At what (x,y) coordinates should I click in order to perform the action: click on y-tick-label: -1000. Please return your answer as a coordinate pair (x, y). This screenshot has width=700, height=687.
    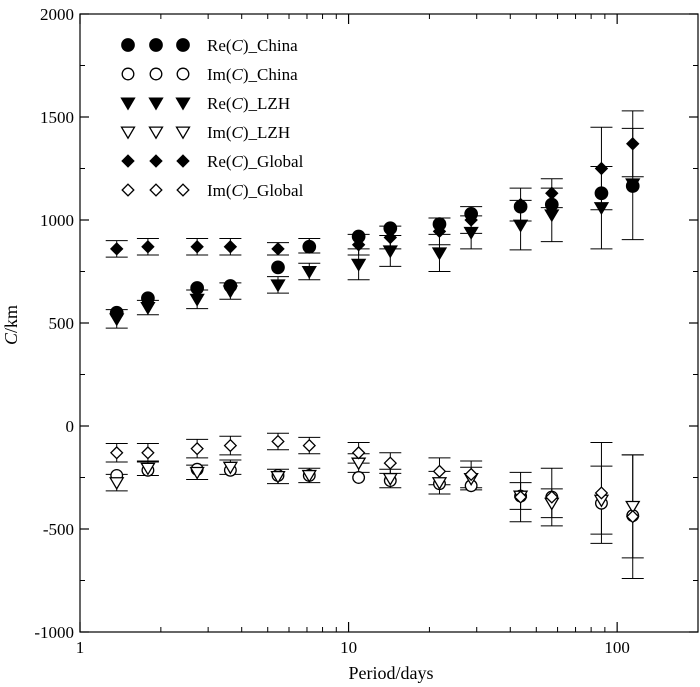
    Looking at the image, I should click on (54, 632).